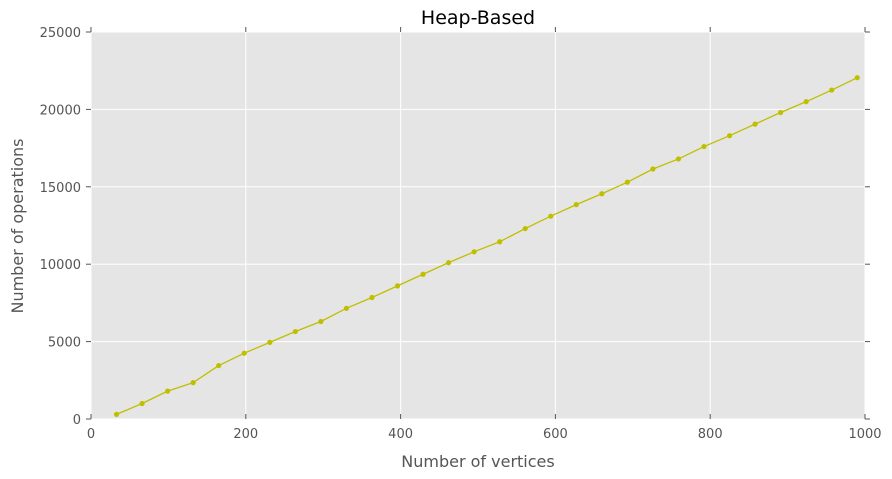 This screenshot has width=892, height=479. I want to click on y-tick-label: 25000, so click(60, 33).